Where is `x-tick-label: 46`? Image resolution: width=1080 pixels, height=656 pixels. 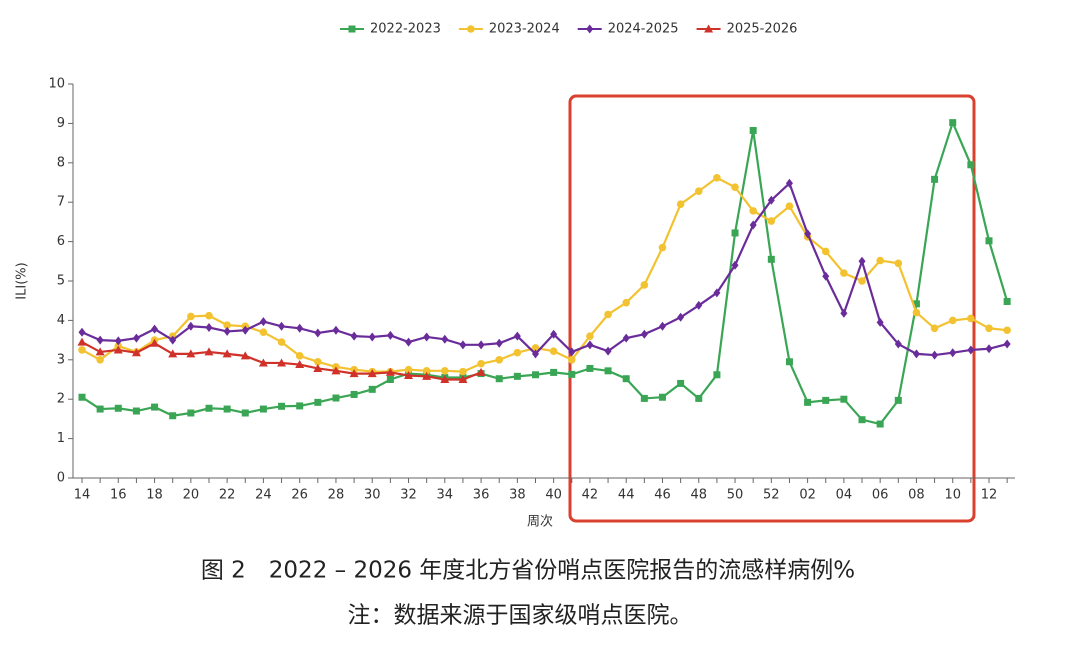
x-tick-label: 46 is located at coordinates (662, 495).